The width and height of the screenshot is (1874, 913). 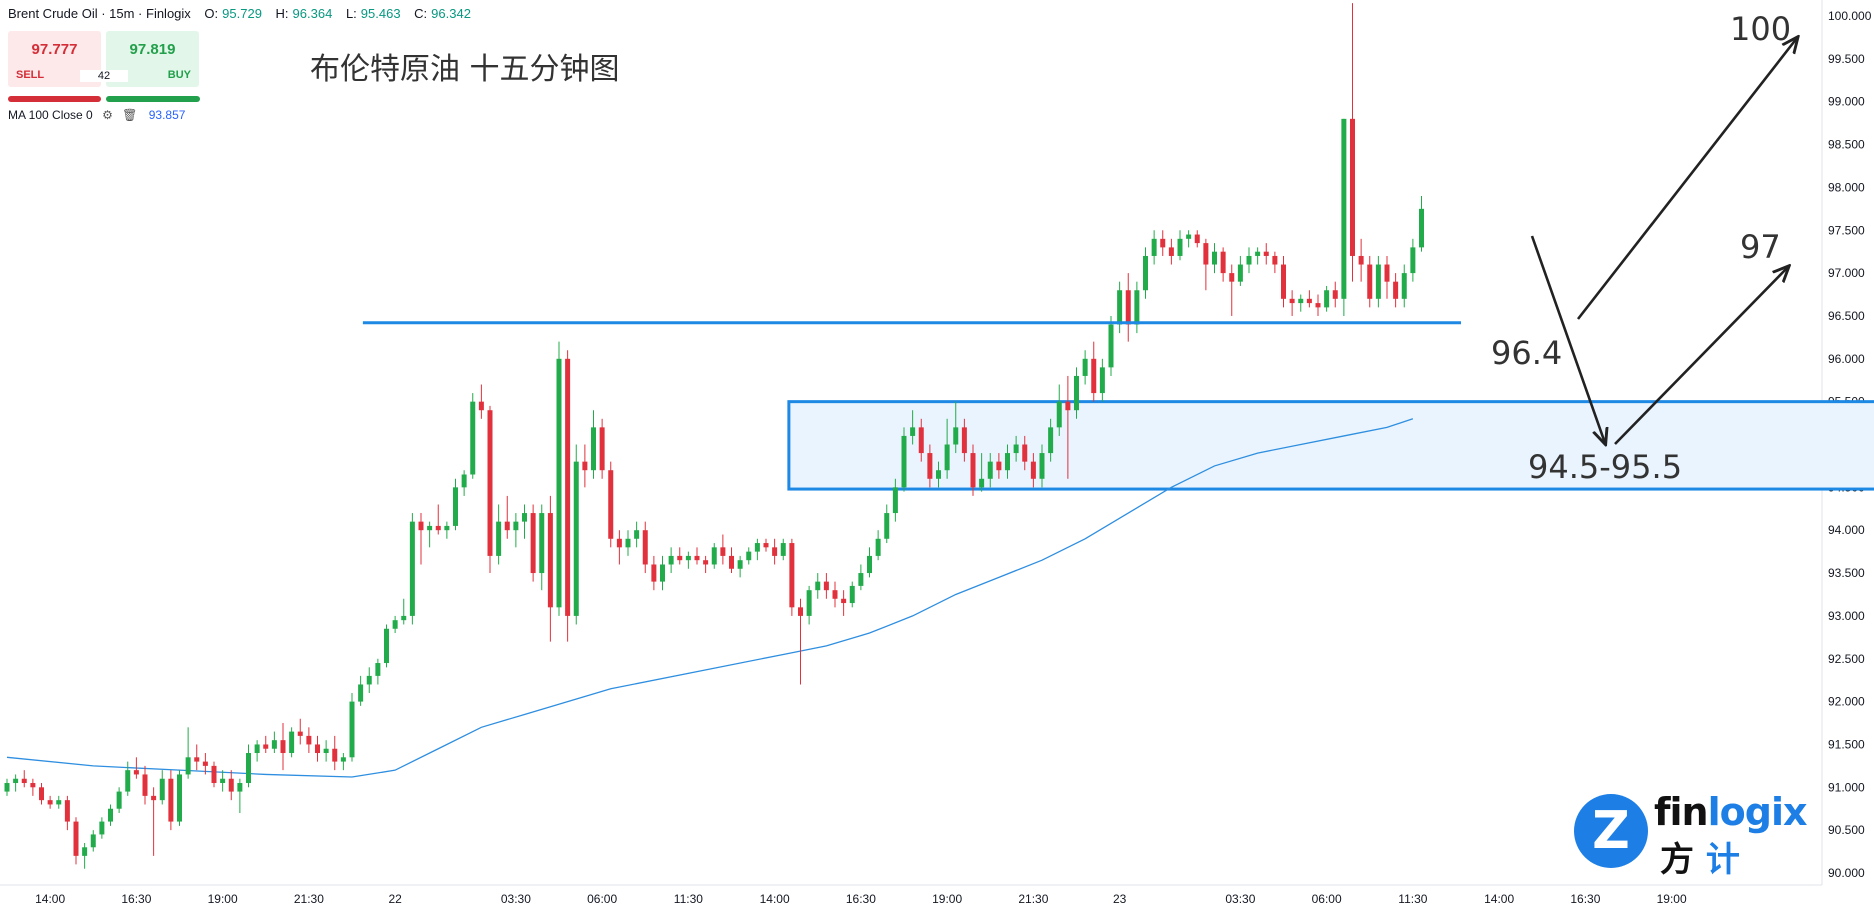 I want to click on symbol-name: Brent Crude Oil, so click(x=53, y=13).